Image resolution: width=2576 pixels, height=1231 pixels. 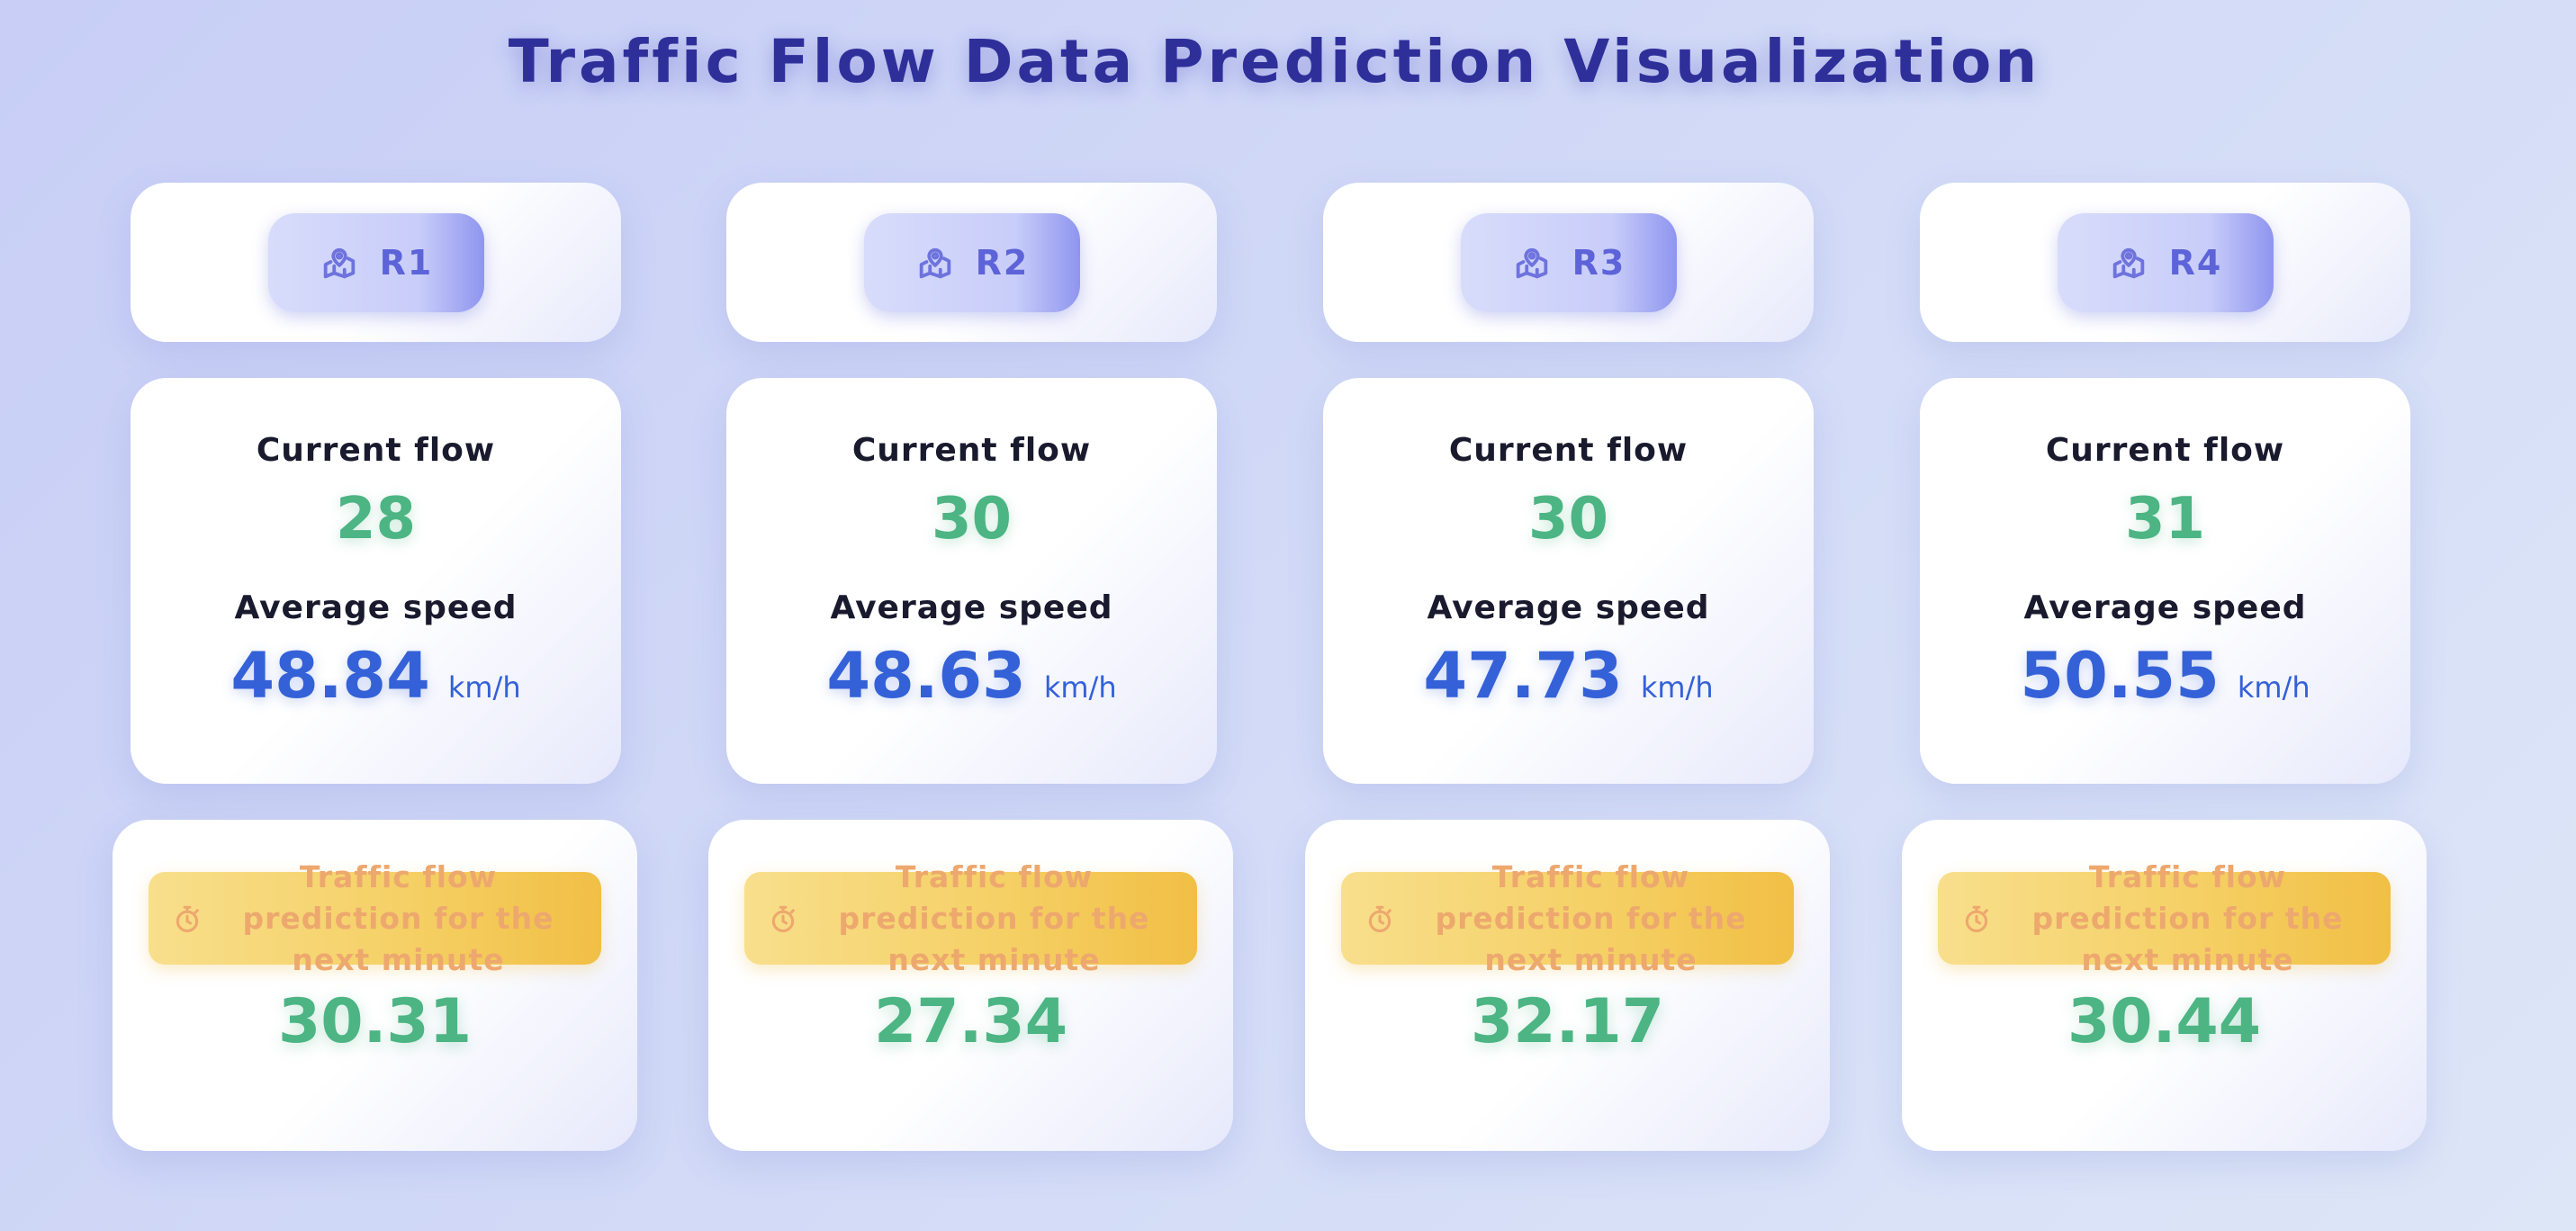 I want to click on region-label: R4, so click(x=2195, y=262).